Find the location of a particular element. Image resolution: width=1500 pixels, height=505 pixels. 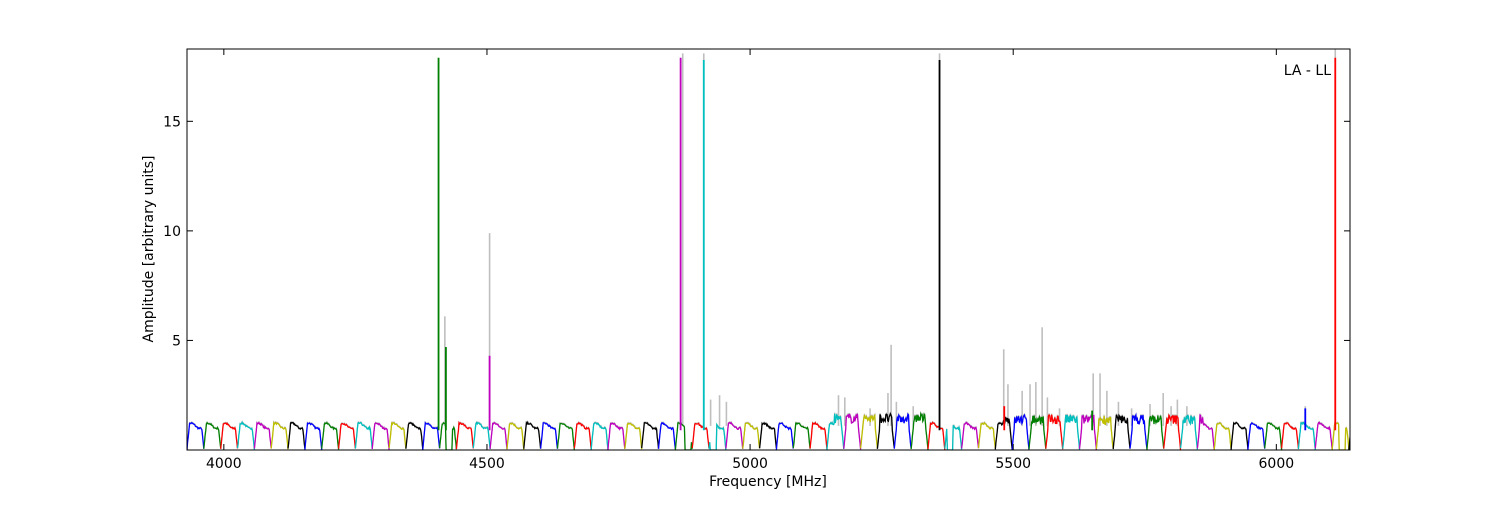

annotation-label: LA - LL is located at coordinates (1307, 71).